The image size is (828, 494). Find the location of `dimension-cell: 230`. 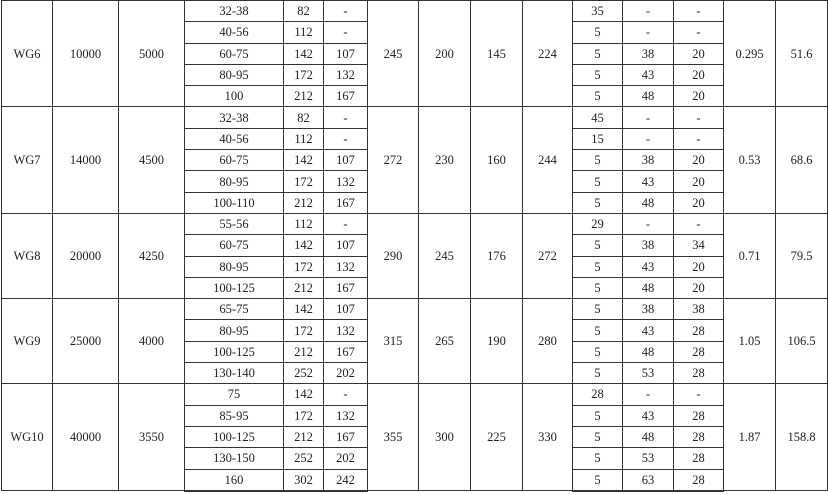

dimension-cell: 230 is located at coordinates (444, 160).